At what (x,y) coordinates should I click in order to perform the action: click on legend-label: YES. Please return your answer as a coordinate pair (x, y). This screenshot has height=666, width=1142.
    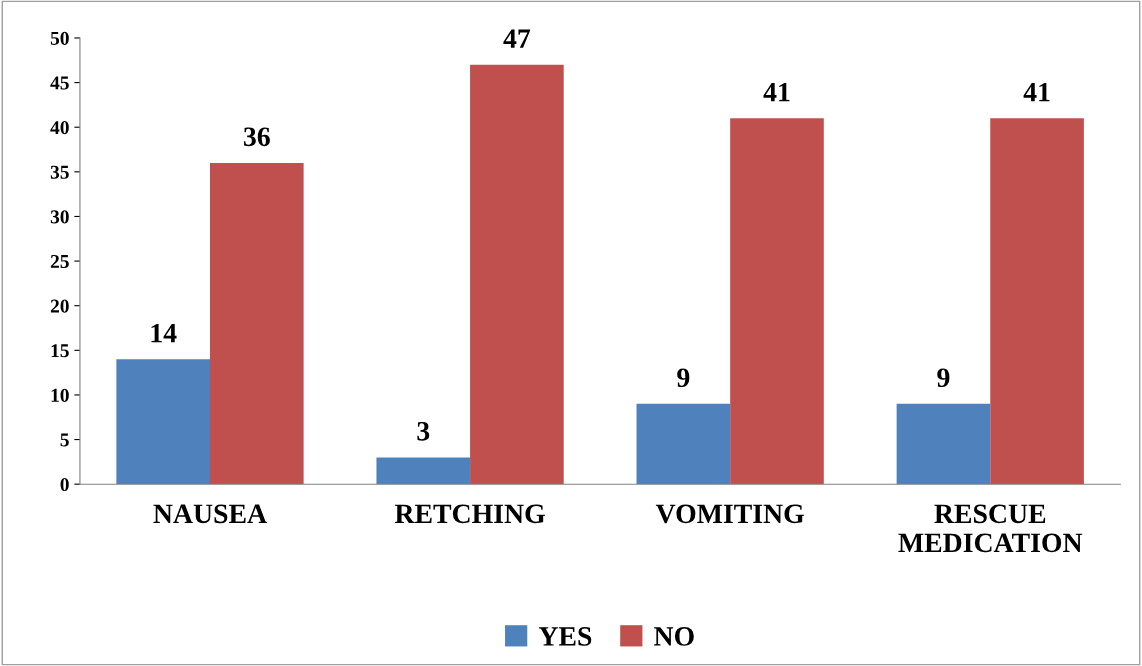
    Looking at the image, I should click on (565, 636).